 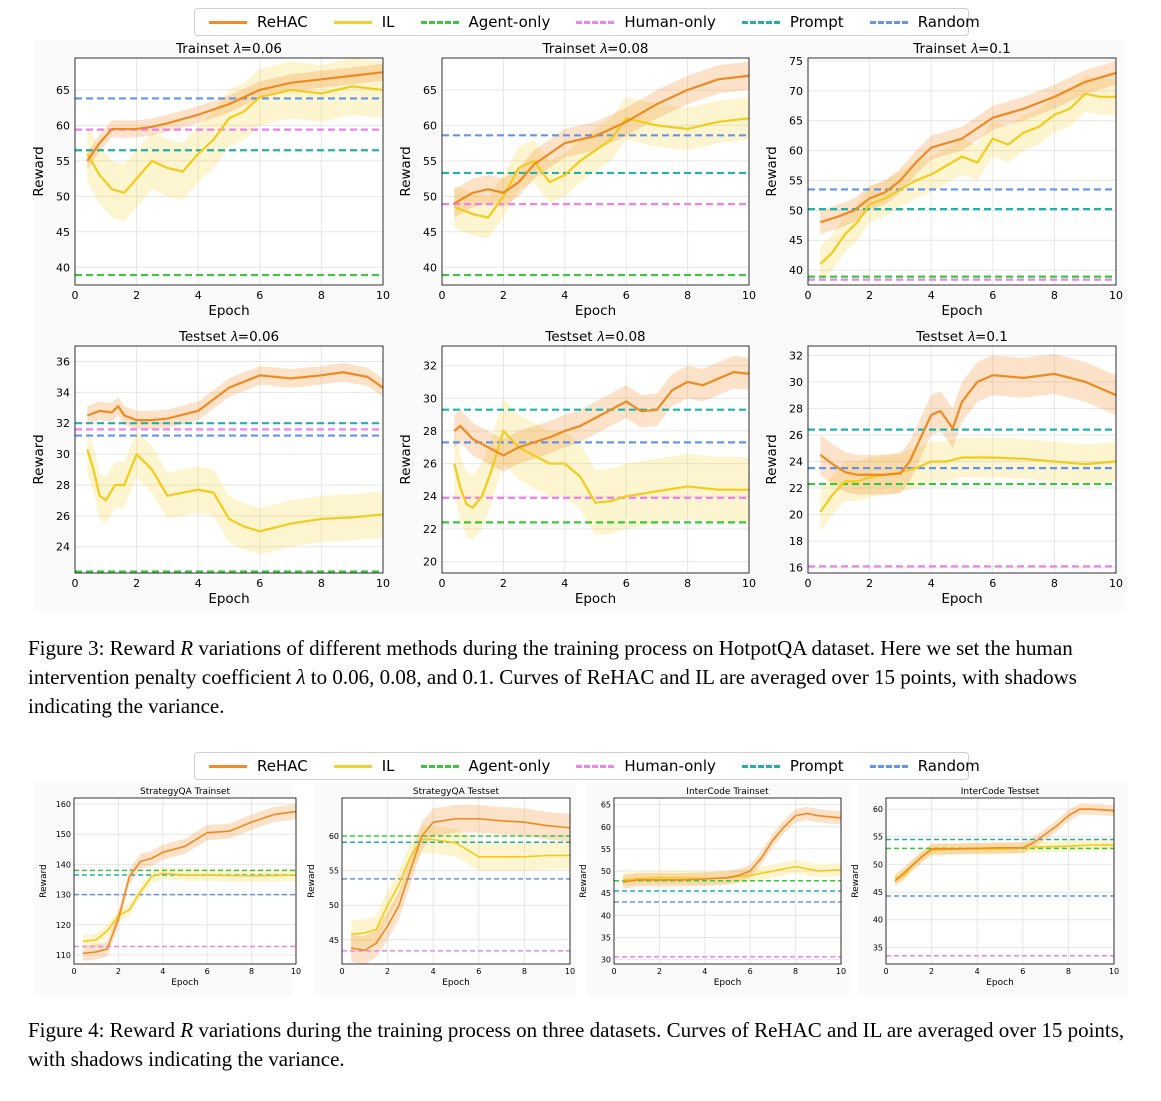 What do you see at coordinates (792, 22) in the screenshot?
I see `legend-item-prompt: Prompt` at bounding box center [792, 22].